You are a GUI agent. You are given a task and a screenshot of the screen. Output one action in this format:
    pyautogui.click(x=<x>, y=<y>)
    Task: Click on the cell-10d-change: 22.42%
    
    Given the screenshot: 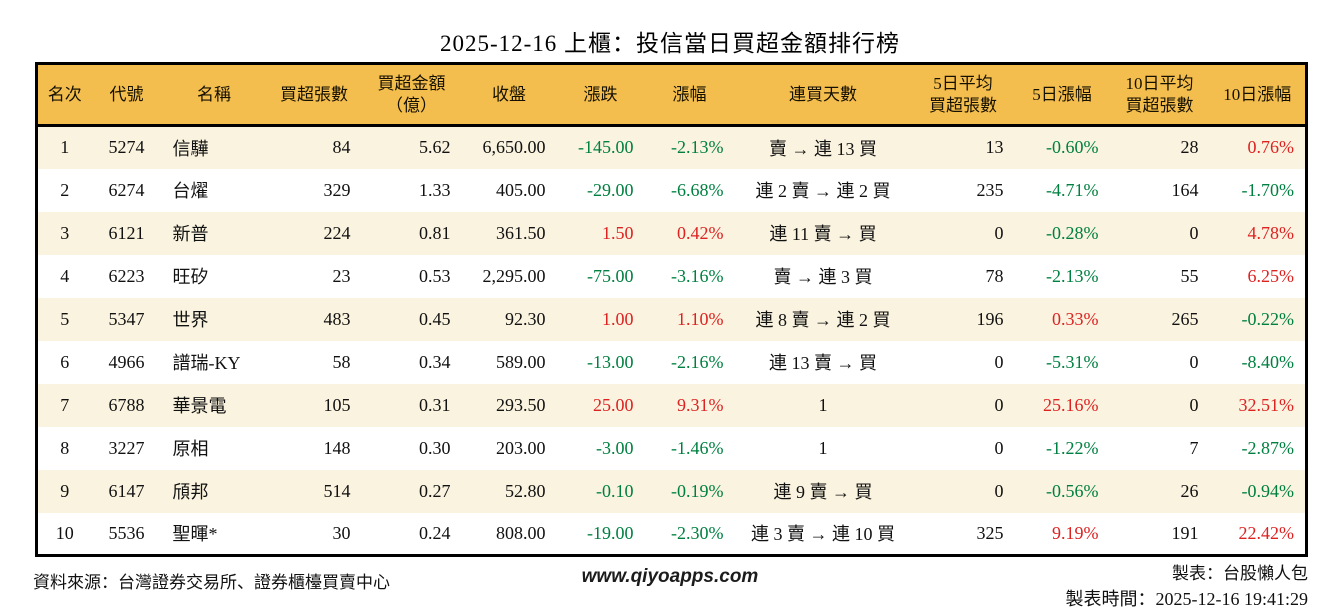 What is the action you would take?
    pyautogui.click(x=1266, y=532)
    